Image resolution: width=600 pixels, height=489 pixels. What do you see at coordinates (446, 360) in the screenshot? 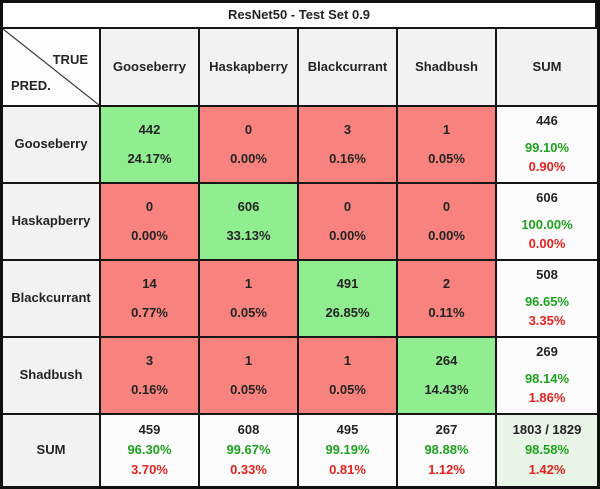
I see `cell-count: 264` at bounding box center [446, 360].